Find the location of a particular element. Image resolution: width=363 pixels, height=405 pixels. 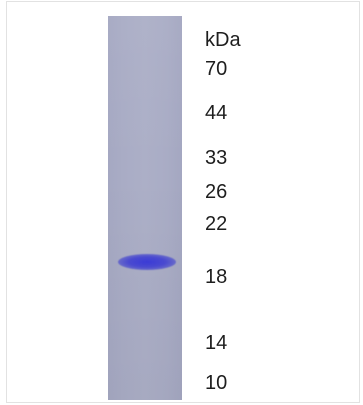

marker-label-33: 33 is located at coordinates (216, 158).